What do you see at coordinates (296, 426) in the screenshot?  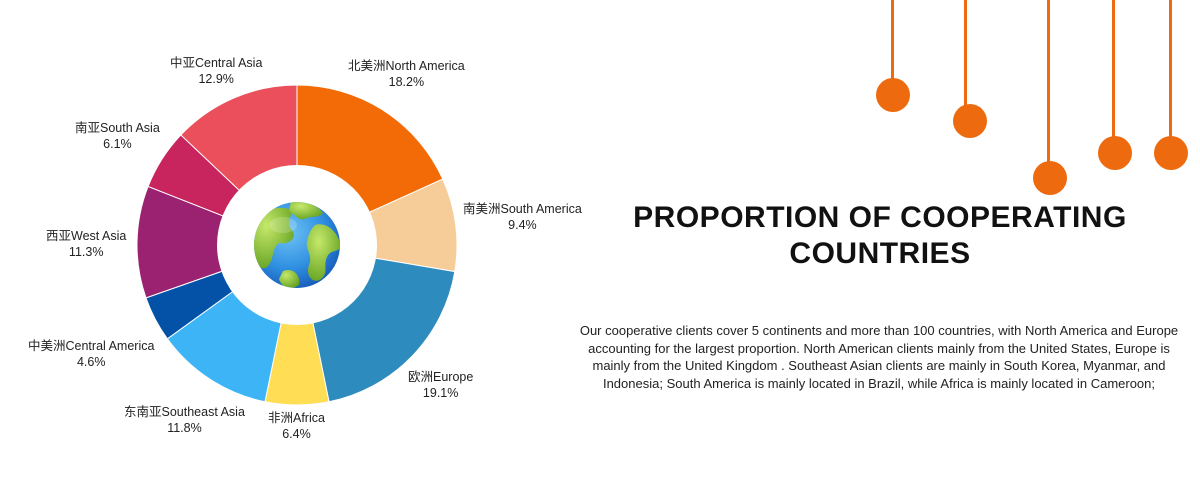 I see `label-africa: 非洲Africa 6.4%` at bounding box center [296, 426].